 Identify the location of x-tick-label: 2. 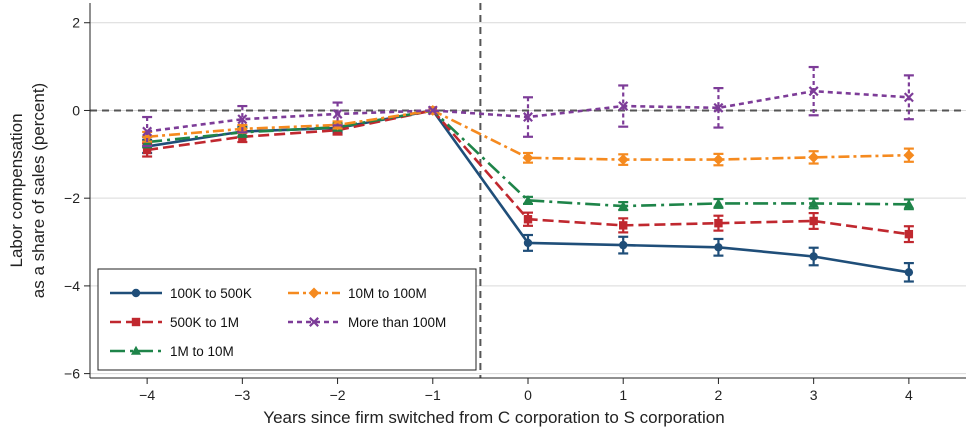
(719, 395).